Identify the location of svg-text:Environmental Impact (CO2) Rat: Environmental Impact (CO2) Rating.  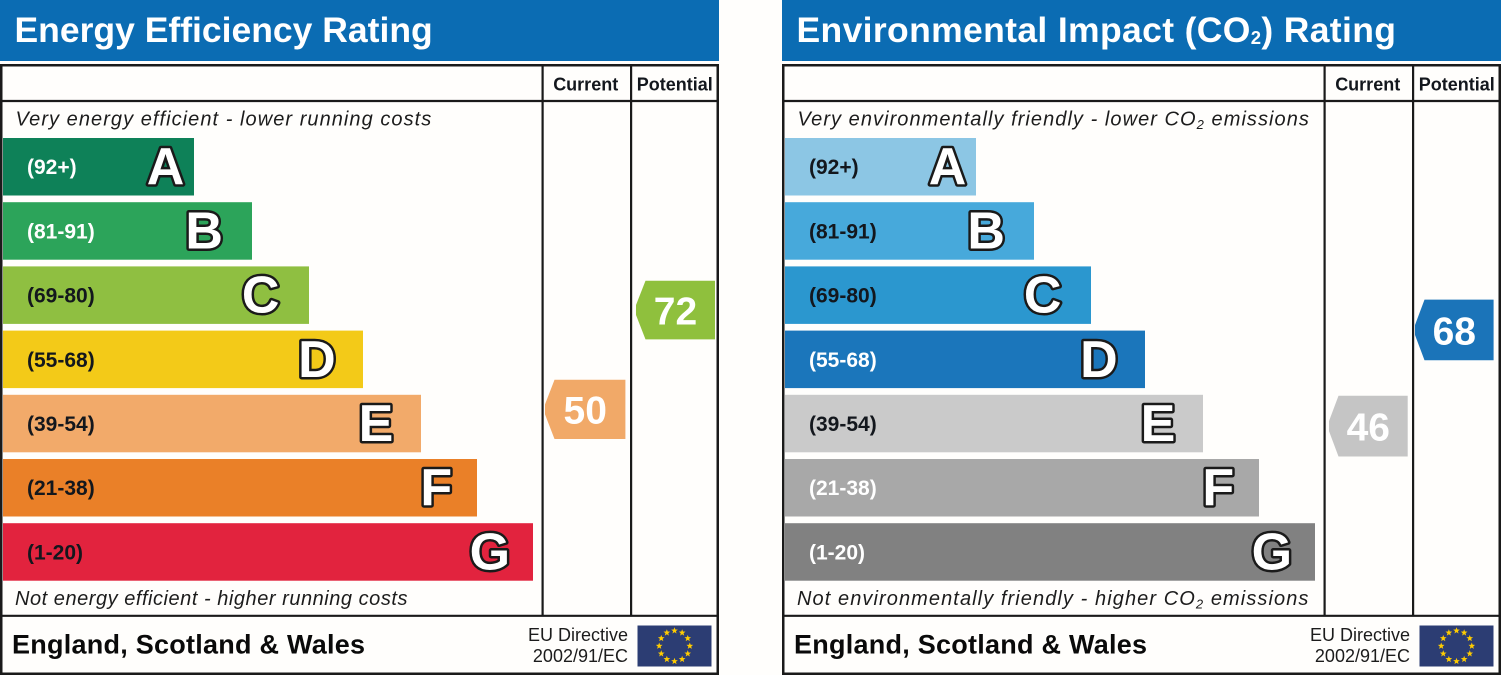
(1097, 30).